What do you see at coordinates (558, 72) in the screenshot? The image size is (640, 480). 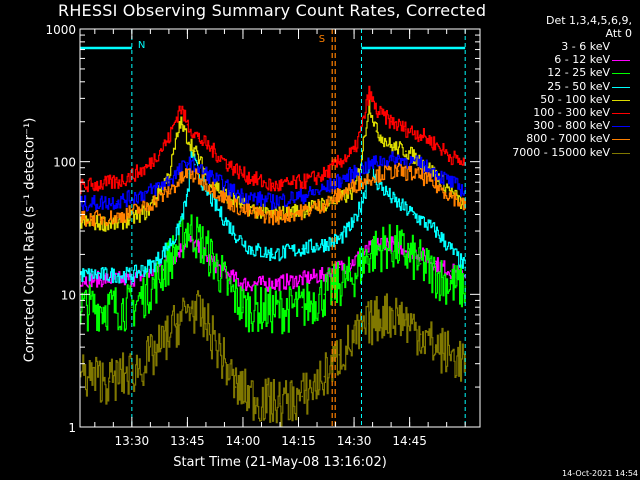 I see `legend-entry-2: 12 - 25 keV` at bounding box center [558, 72].